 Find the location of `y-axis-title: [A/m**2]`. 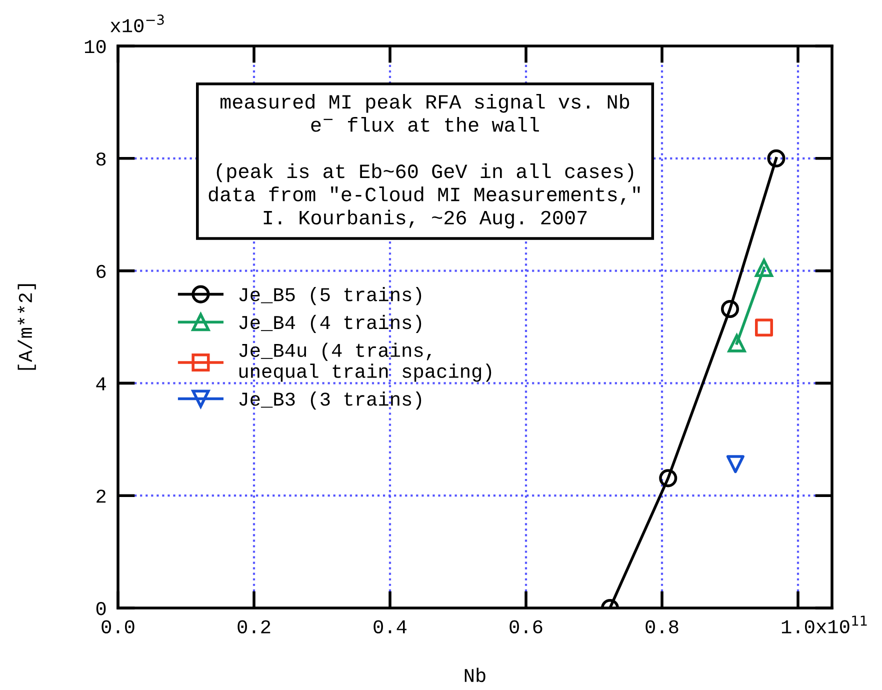

y-axis-title: [A/m**2] is located at coordinates (27, 327).